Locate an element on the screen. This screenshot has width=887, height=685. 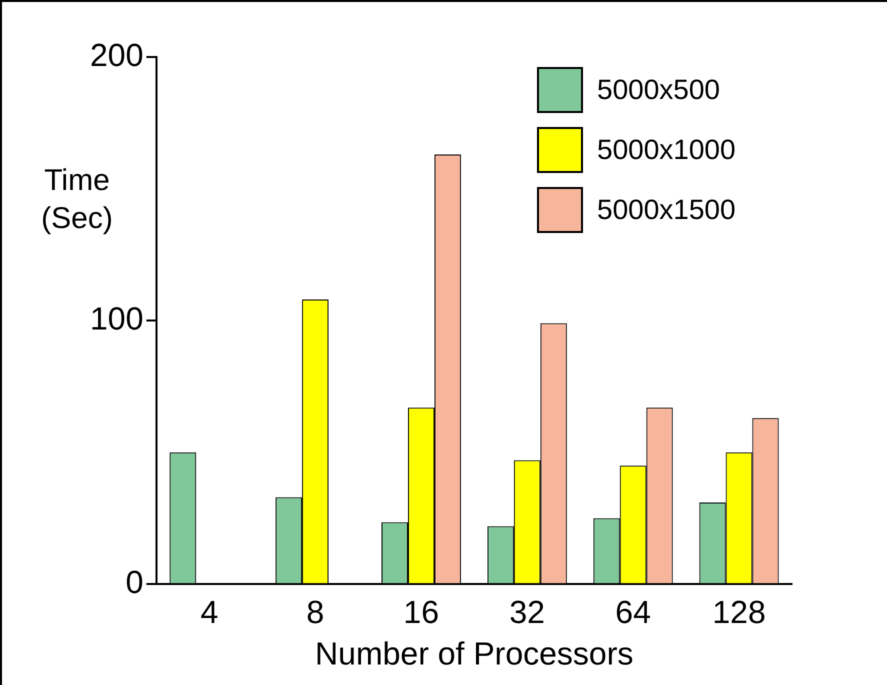
x-tick-label: 128 is located at coordinates (739, 612).